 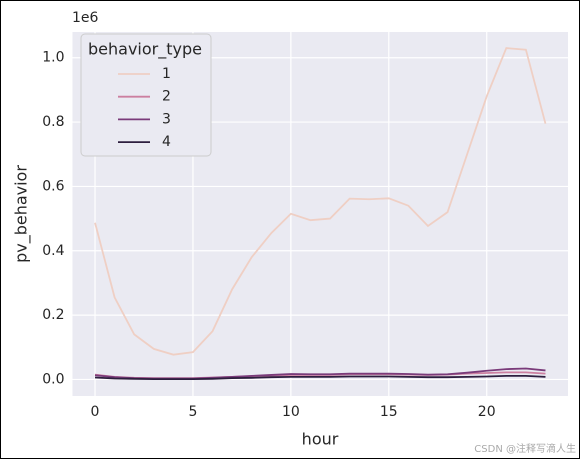 What do you see at coordinates (166, 74) in the screenshot?
I see `legend-label: 1` at bounding box center [166, 74].